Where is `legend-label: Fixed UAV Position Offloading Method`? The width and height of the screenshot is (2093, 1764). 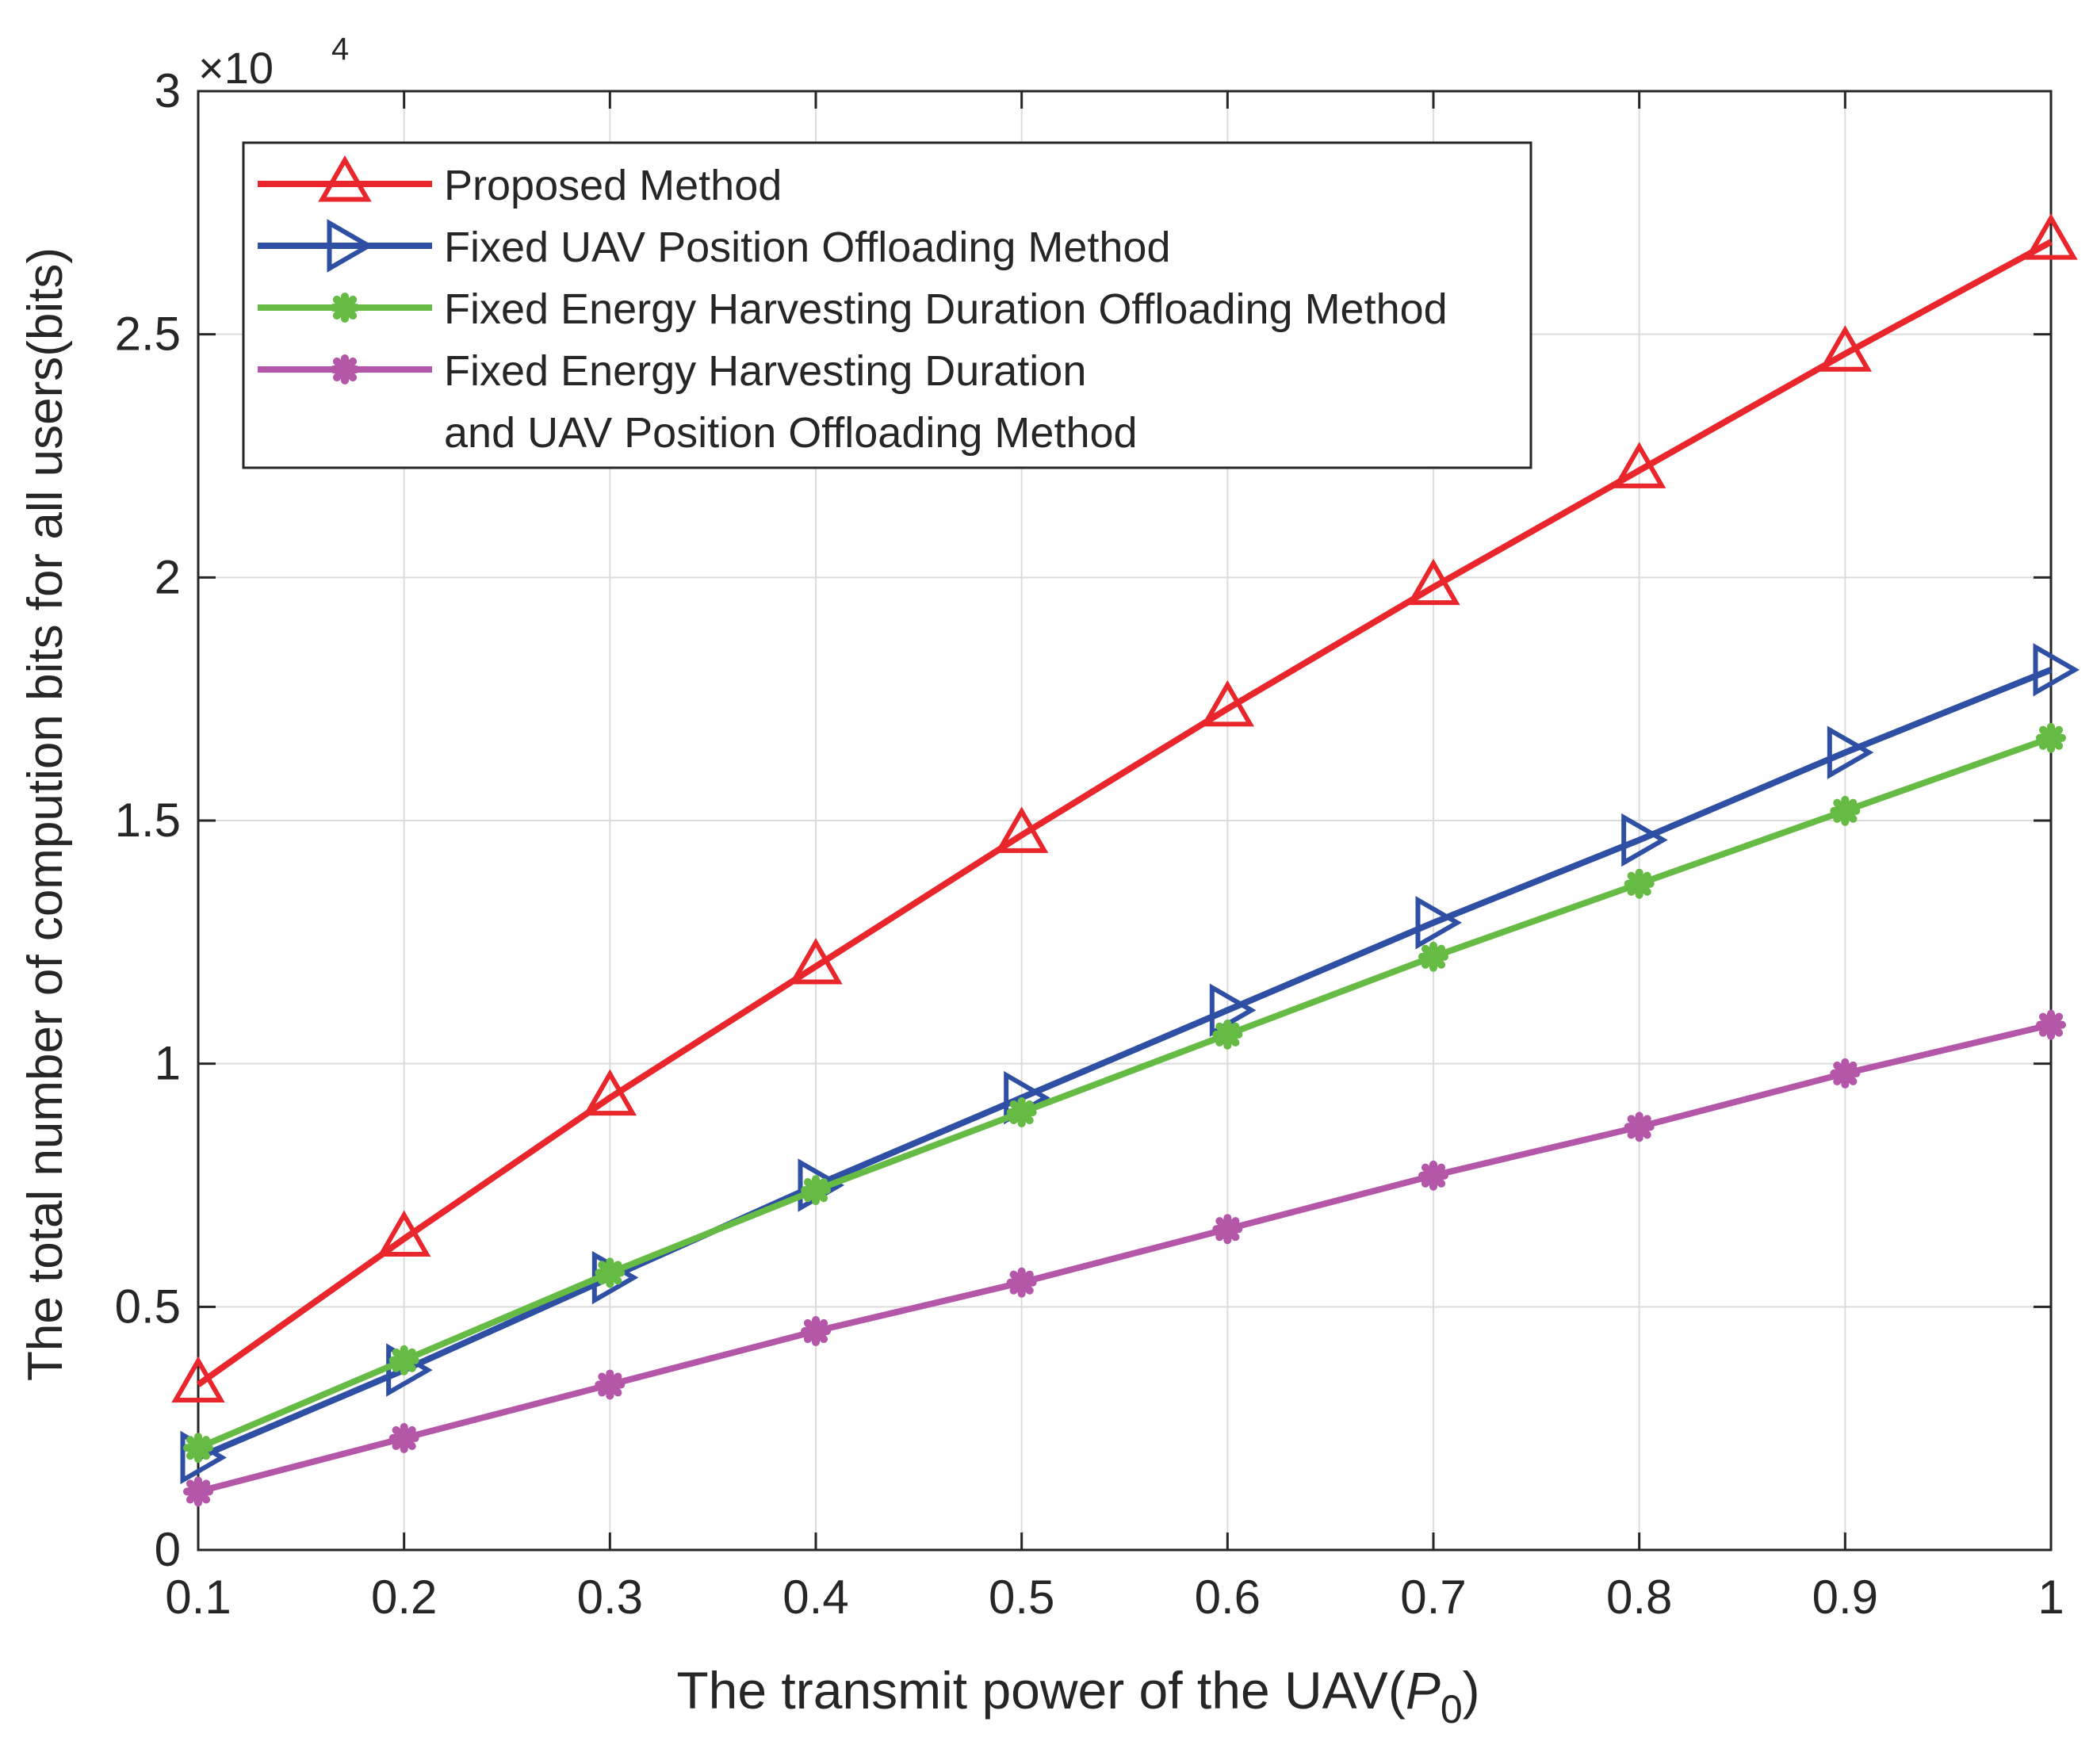 legend-label: Fixed UAV Position Offloading Method is located at coordinates (807, 248).